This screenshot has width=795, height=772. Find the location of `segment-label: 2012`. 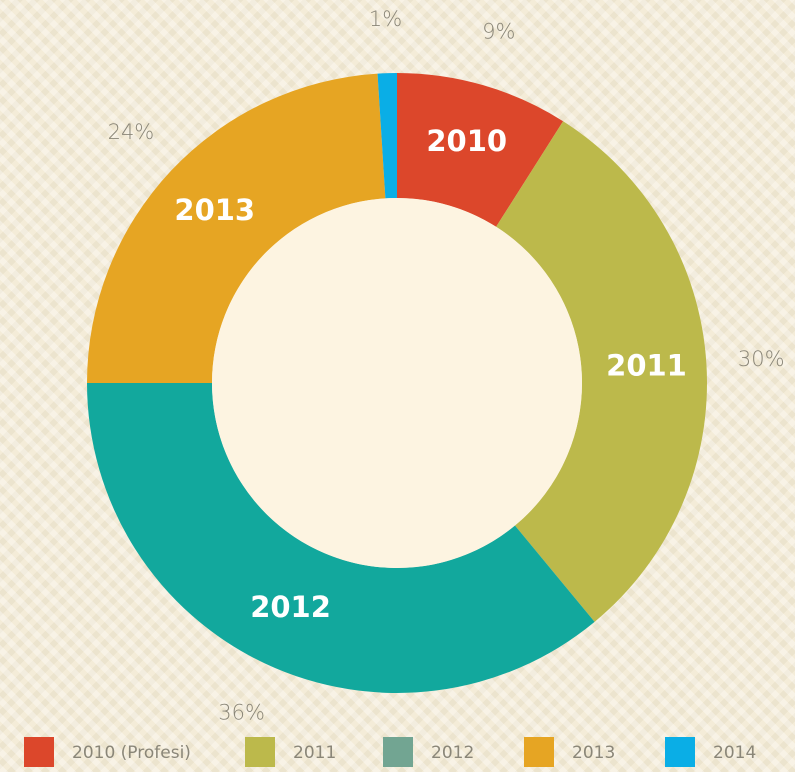

segment-label: 2012 is located at coordinates (290, 607).